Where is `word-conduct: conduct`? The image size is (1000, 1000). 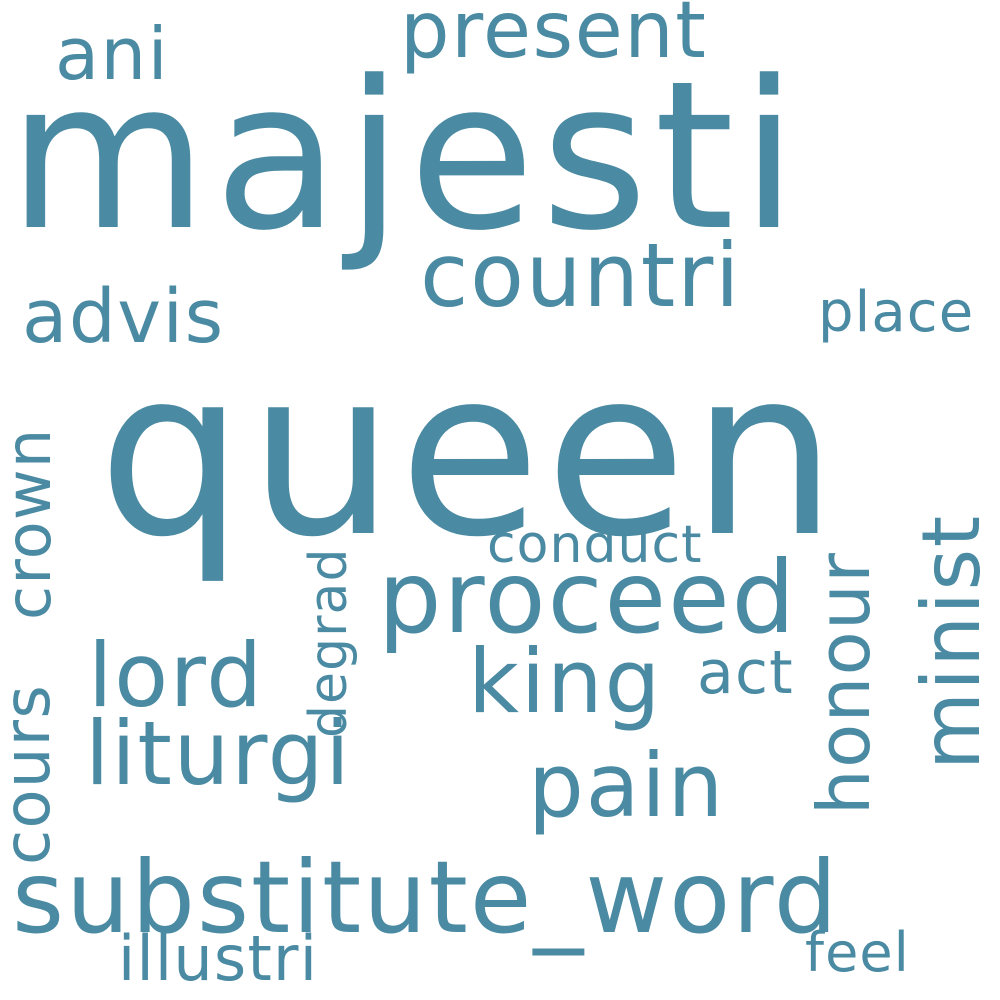
word-conduct: conduct is located at coordinates (595, 545).